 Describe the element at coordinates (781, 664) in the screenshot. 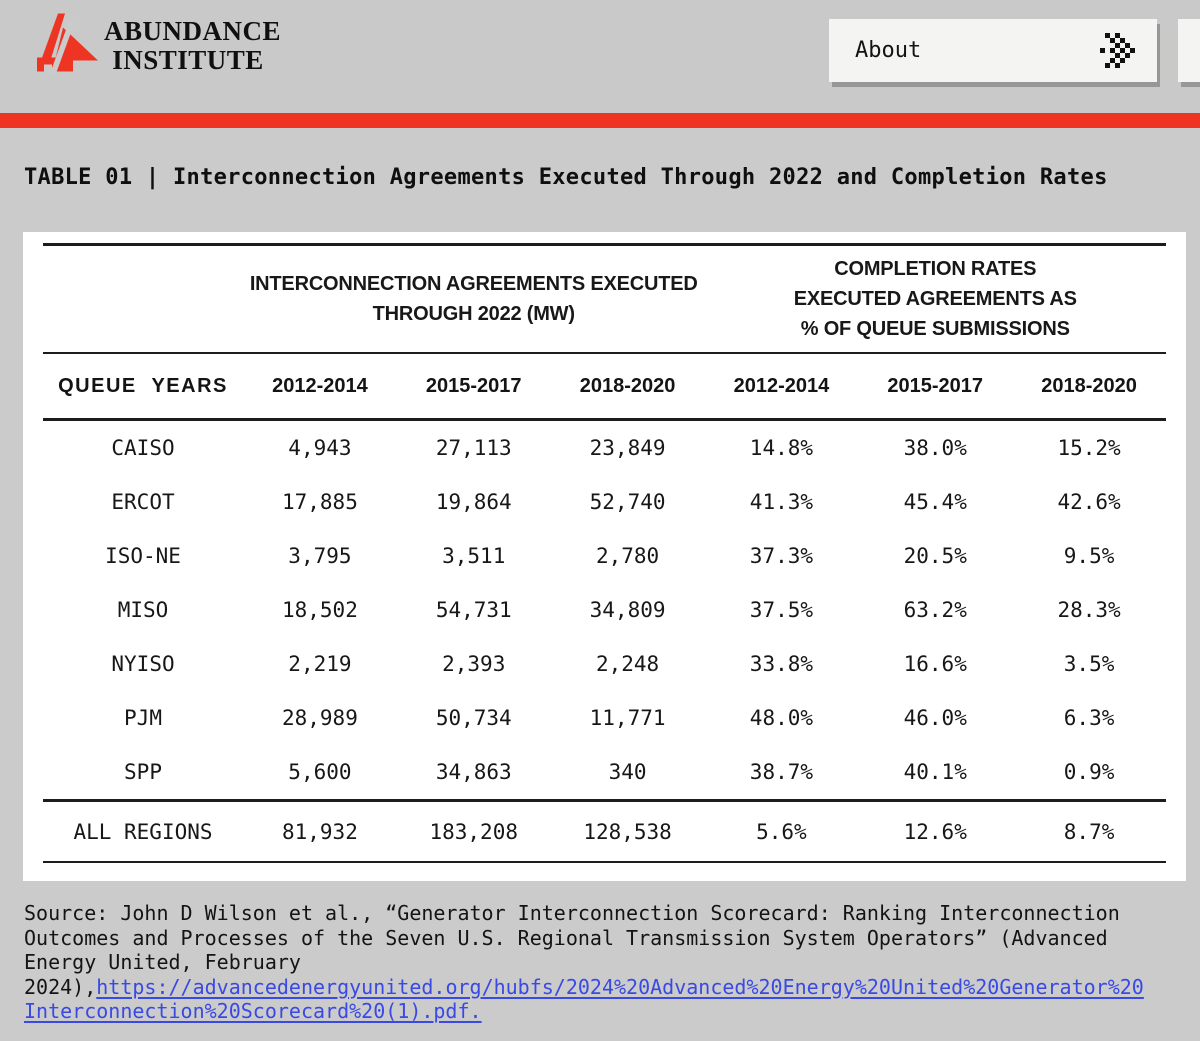

I see `value-cell: 33.8%` at that location.